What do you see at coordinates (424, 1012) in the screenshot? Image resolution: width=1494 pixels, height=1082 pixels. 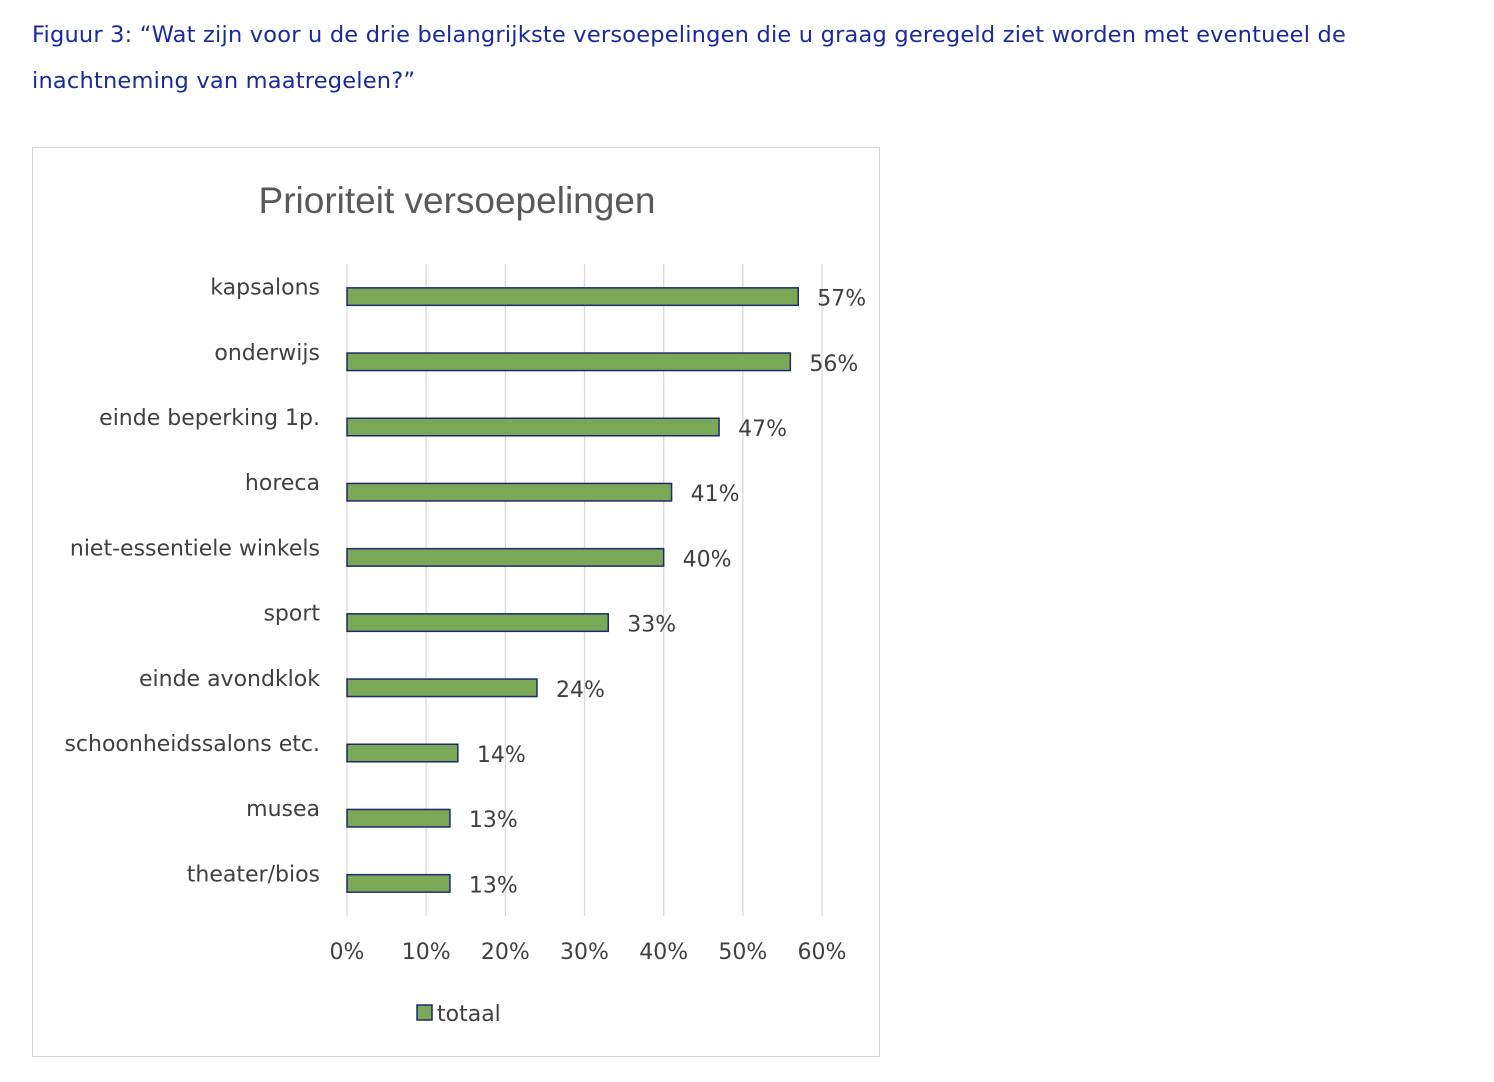 I see `legend-swatch` at bounding box center [424, 1012].